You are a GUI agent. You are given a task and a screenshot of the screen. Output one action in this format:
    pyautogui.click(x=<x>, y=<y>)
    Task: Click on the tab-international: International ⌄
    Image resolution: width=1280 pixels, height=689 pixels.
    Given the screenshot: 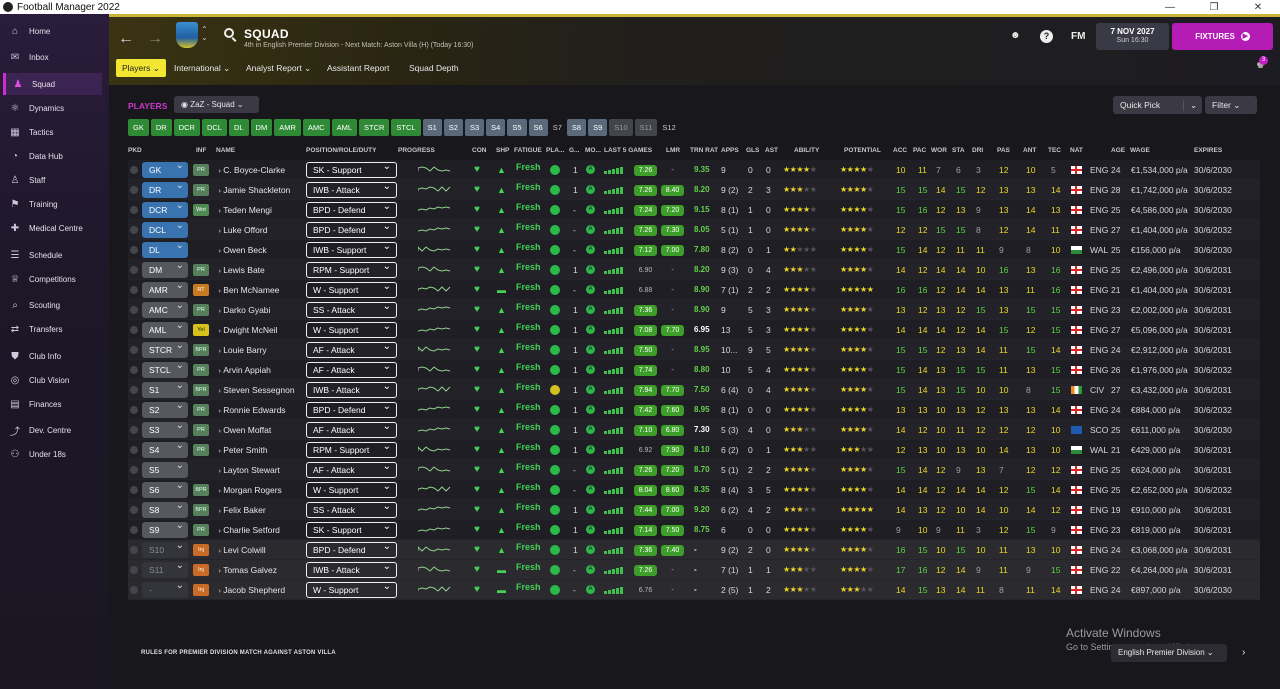 What is the action you would take?
    pyautogui.click(x=202, y=68)
    